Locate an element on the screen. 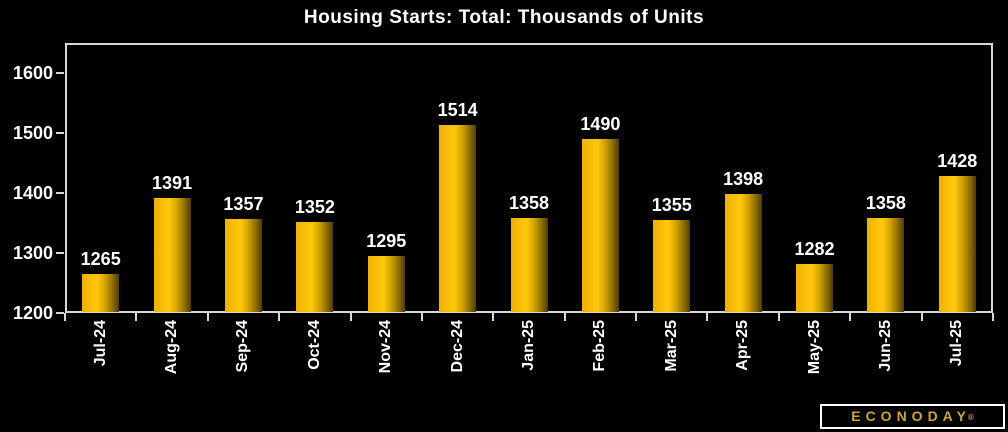 The image size is (1008, 432). bar-value-label: 1282 is located at coordinates (814, 248).